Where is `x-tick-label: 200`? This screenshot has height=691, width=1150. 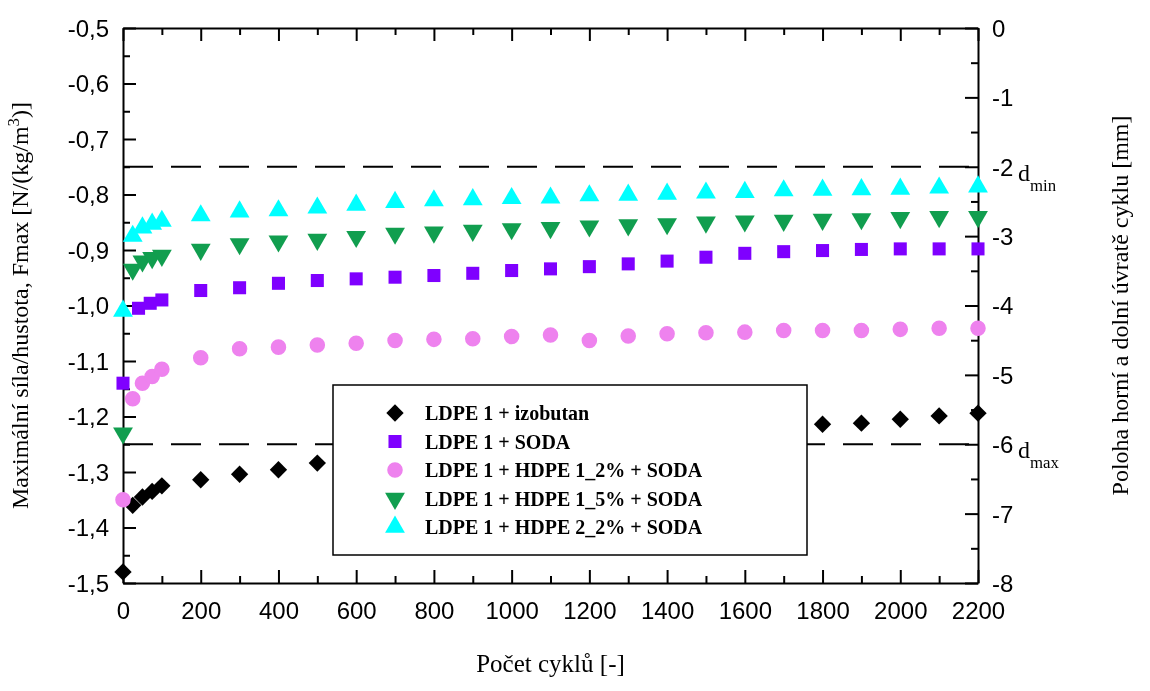 x-tick-label: 200 is located at coordinates (201, 610).